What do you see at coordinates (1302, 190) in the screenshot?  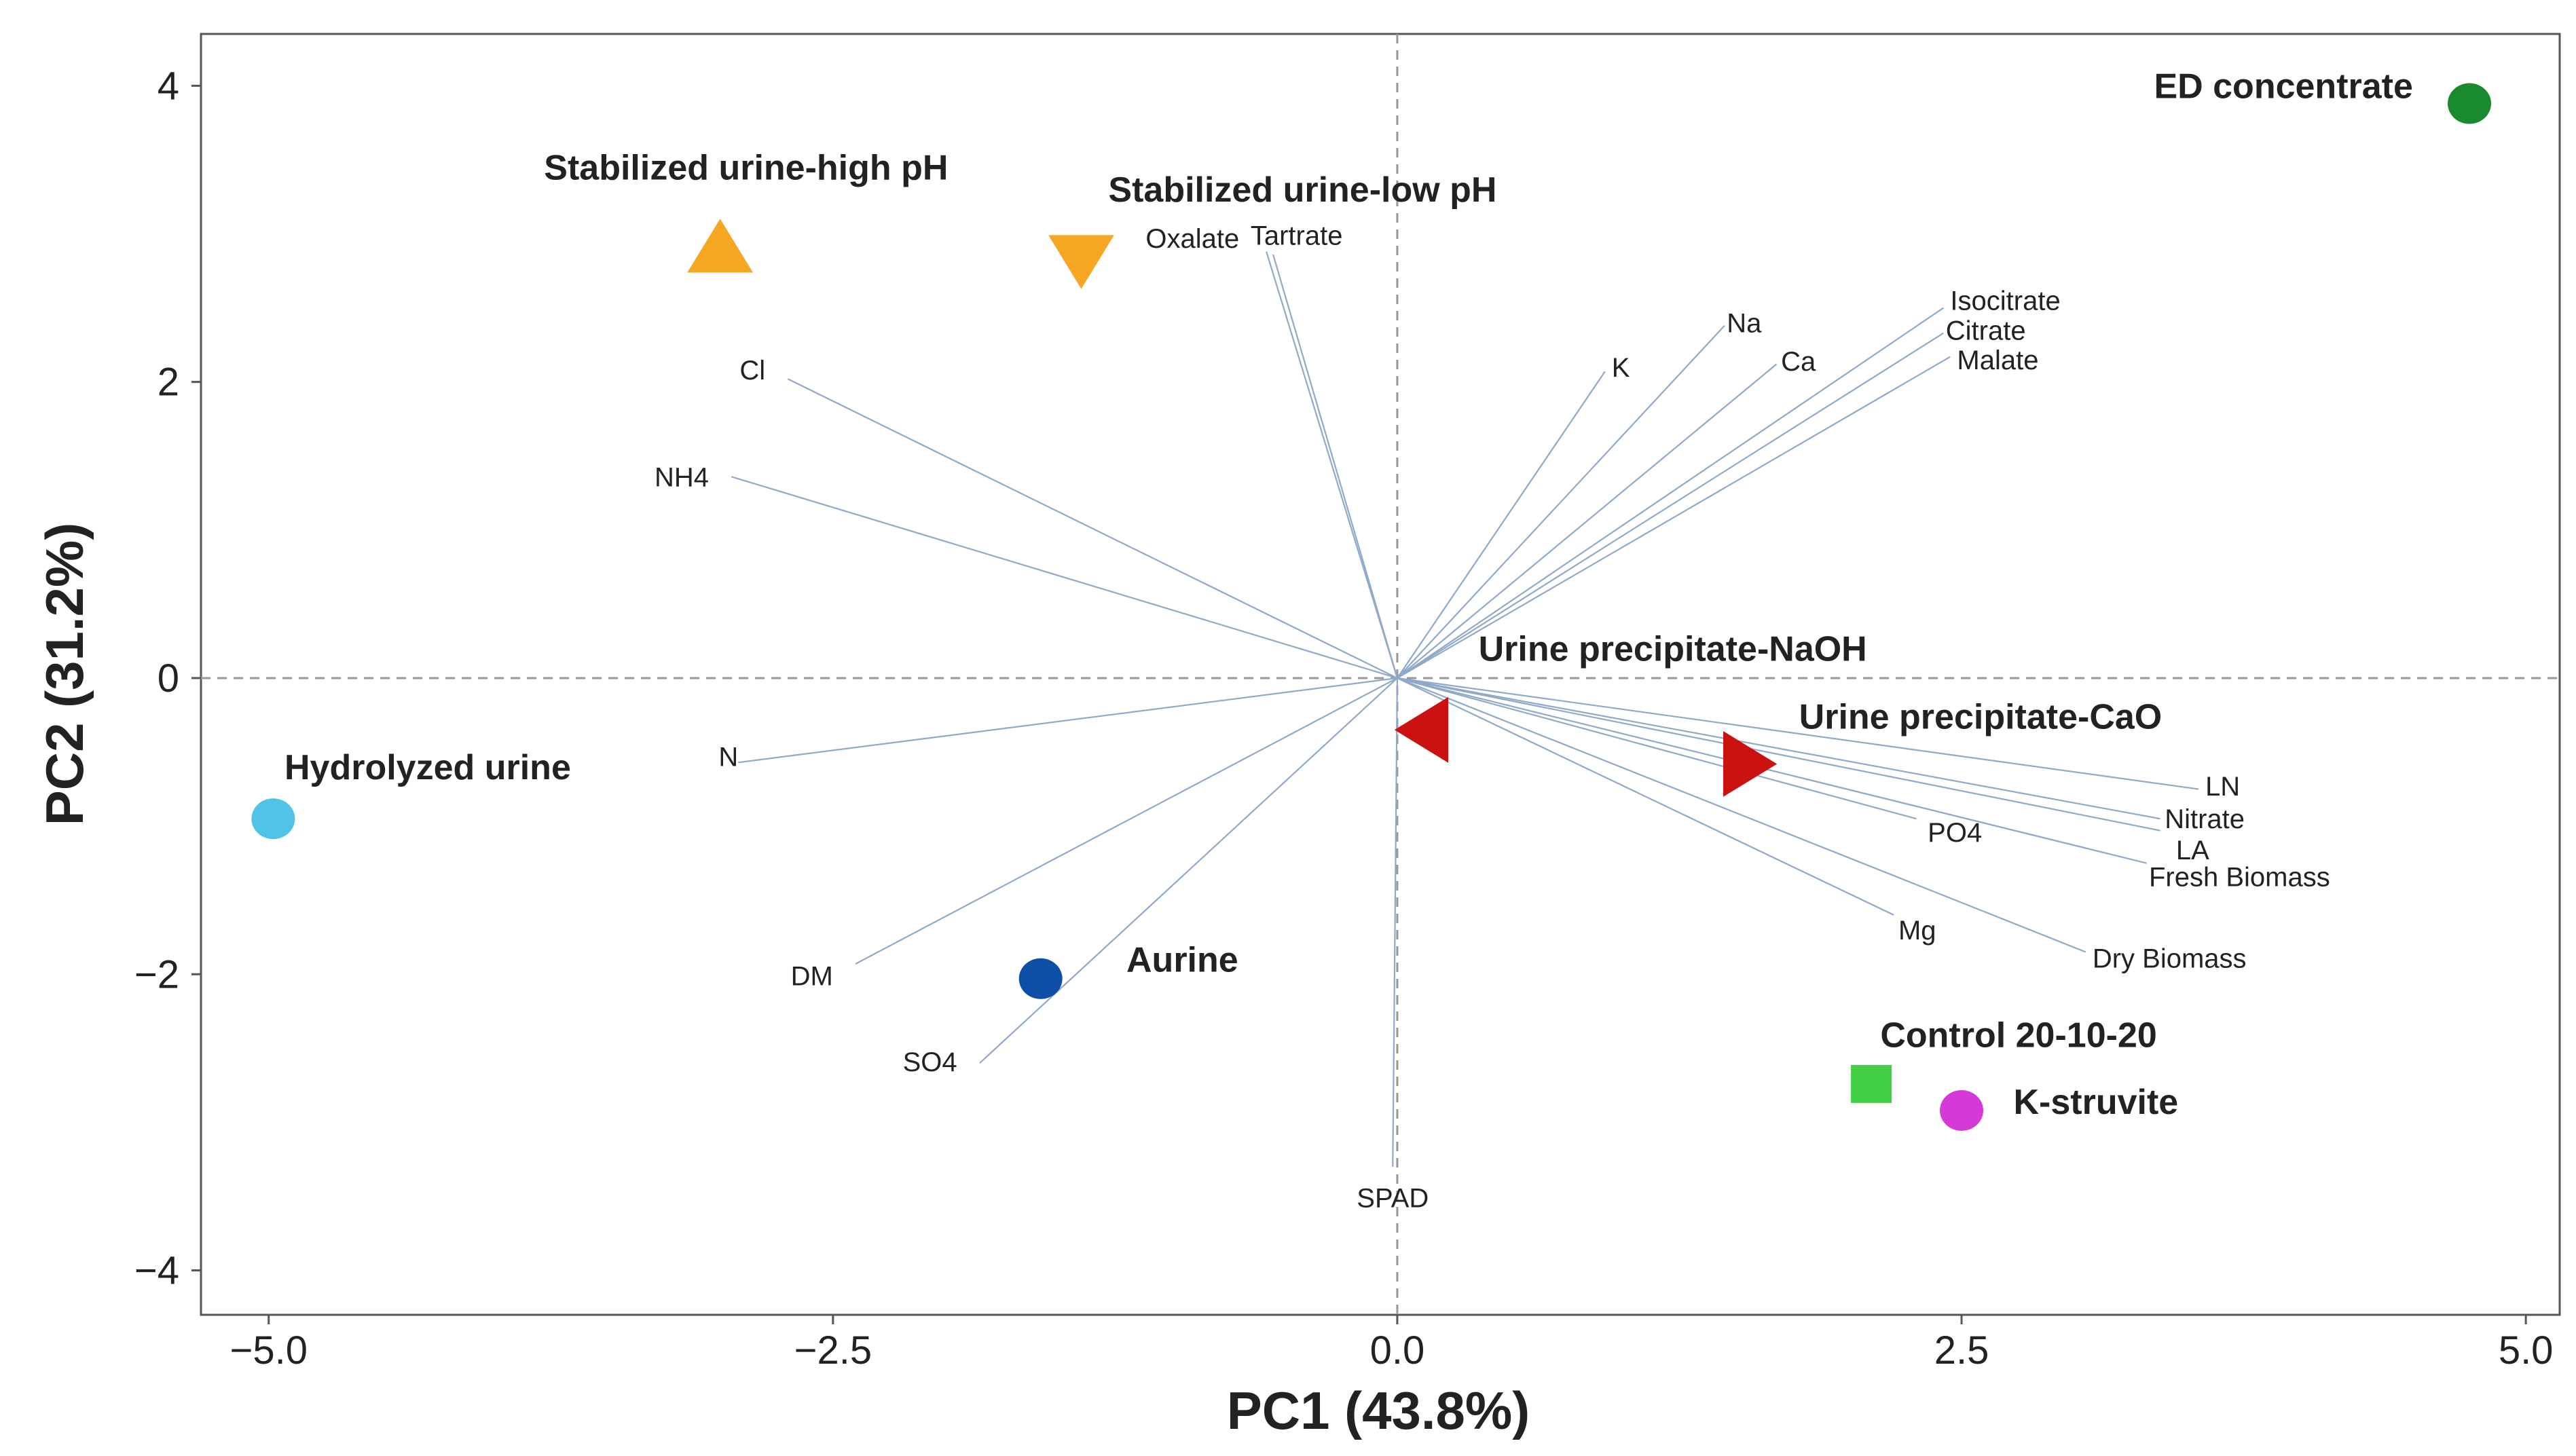 I see `observation-label: Stabilized urine-low pH` at bounding box center [1302, 190].